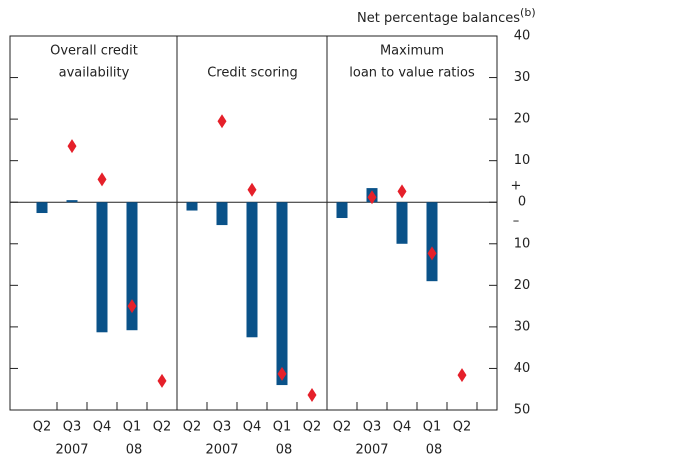 This screenshot has height=457, width=685. Describe the element at coordinates (516, 221) in the screenshot. I see `sign-minus: –` at that location.